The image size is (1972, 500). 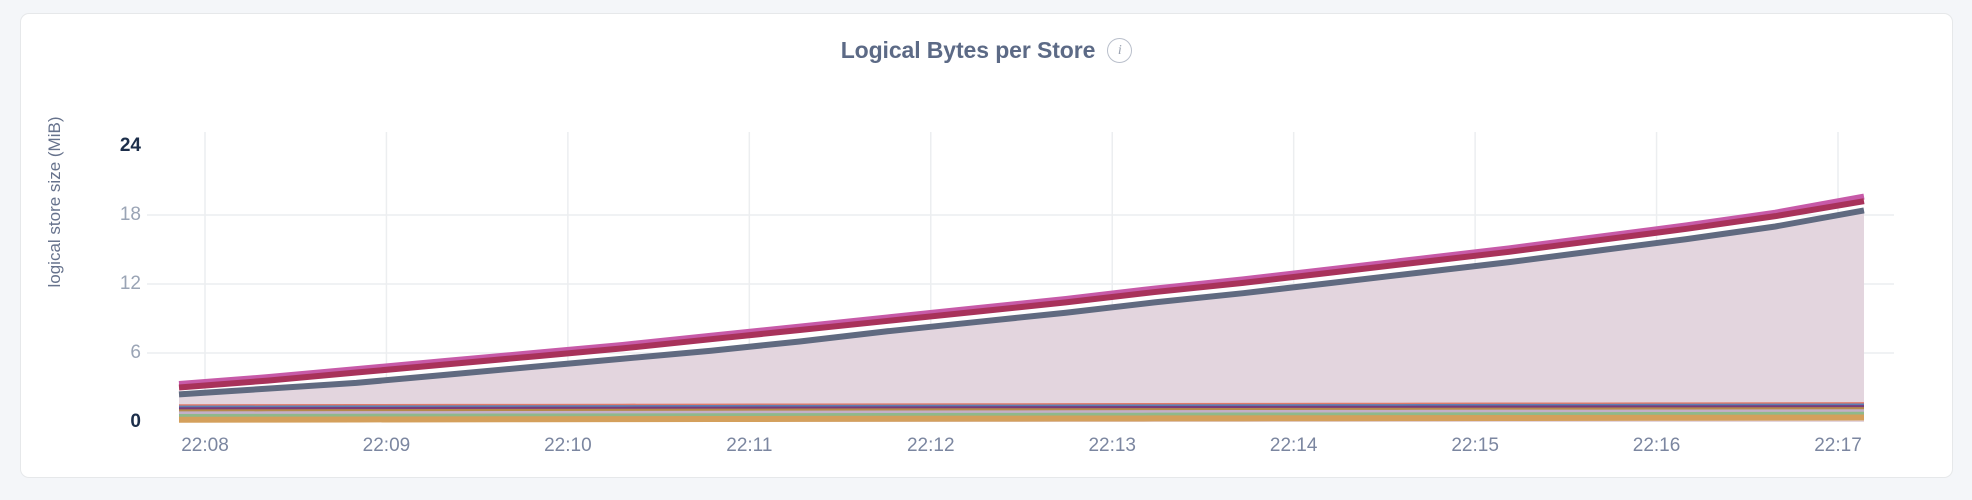 What do you see at coordinates (1293, 445) in the screenshot?
I see `x-tick-label: 22:14` at bounding box center [1293, 445].